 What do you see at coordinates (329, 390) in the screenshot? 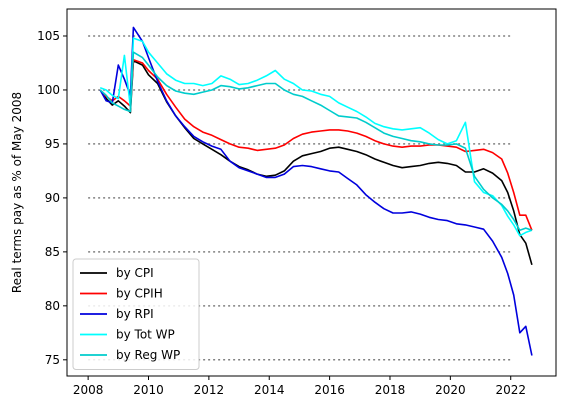
I see `x-tick-label-2016: 2016` at bounding box center [329, 390].